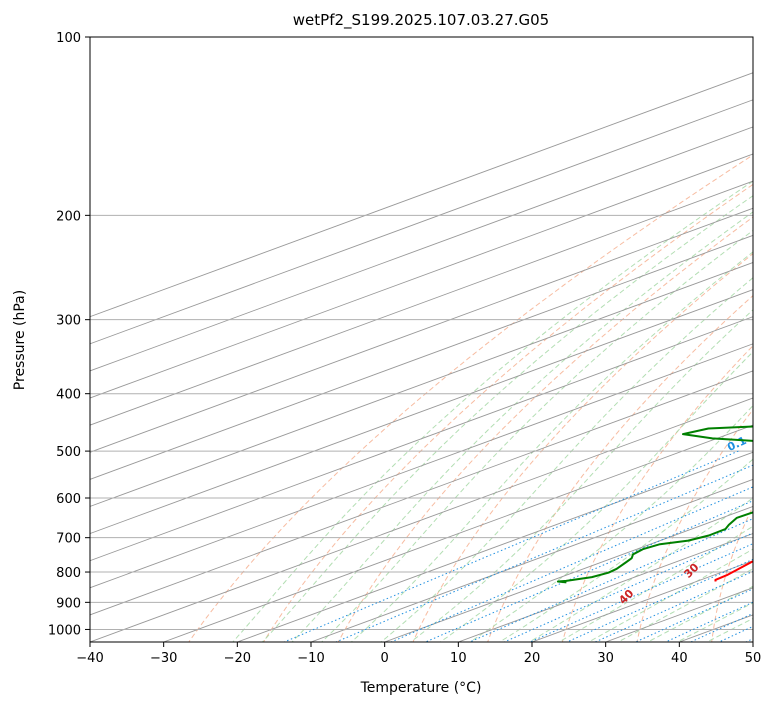 The image size is (775, 708). Describe the element at coordinates (679, 658) in the screenshot. I see `x-tick-label: 40` at that location.